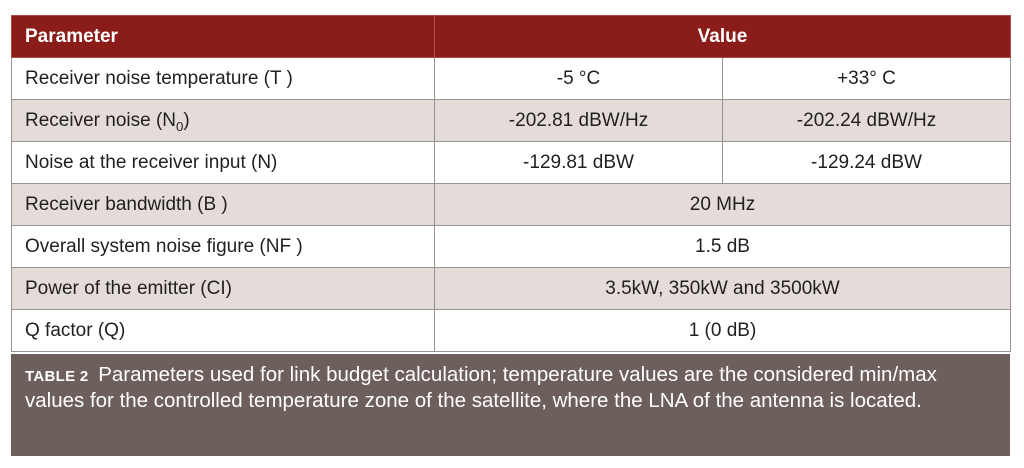 The image size is (1024, 468). What do you see at coordinates (223, 204) in the screenshot?
I see `row-parameter: Receiver bandwidth (B )` at bounding box center [223, 204].